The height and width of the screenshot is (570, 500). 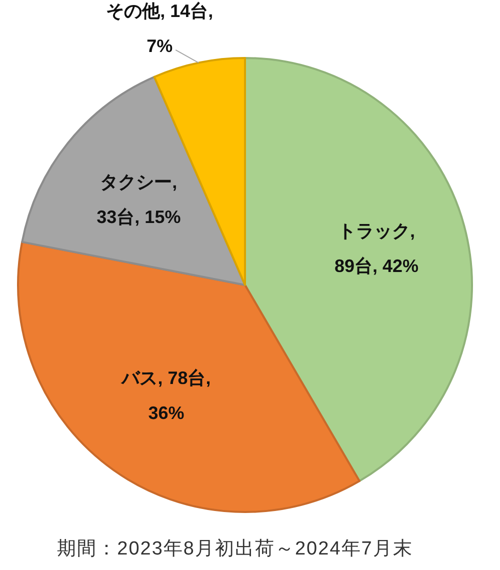 I want to click on slice-label: バス, 78台, 36%, so click(x=166, y=396).